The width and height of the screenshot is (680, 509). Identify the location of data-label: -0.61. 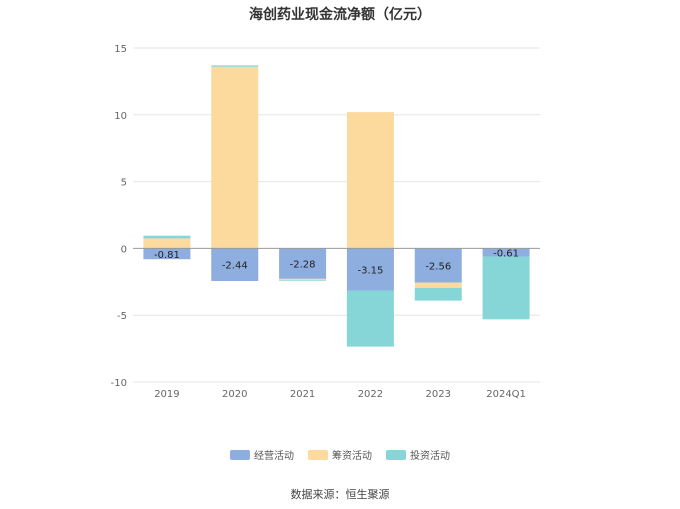
(506, 253).